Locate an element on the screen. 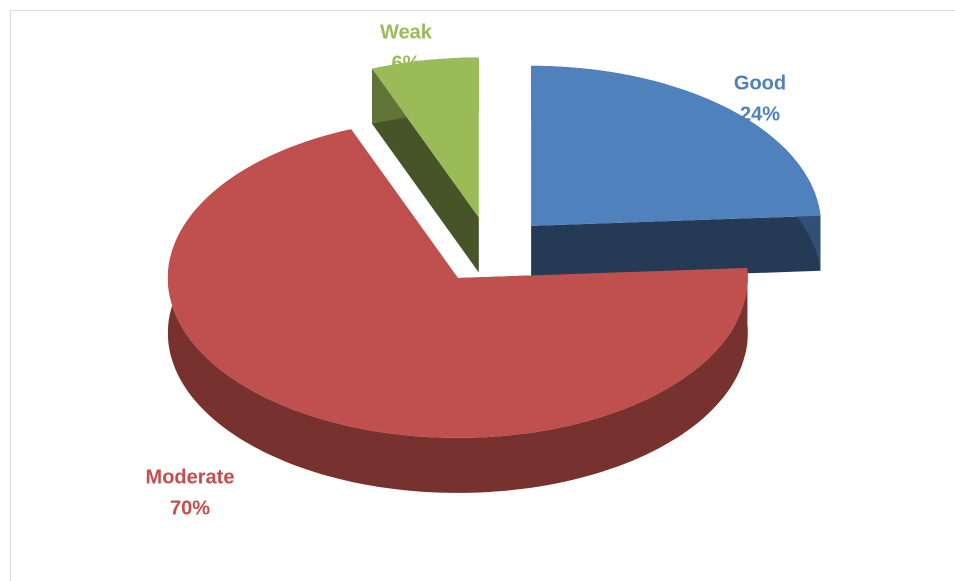  data-label-value: 24% is located at coordinates (760, 114).